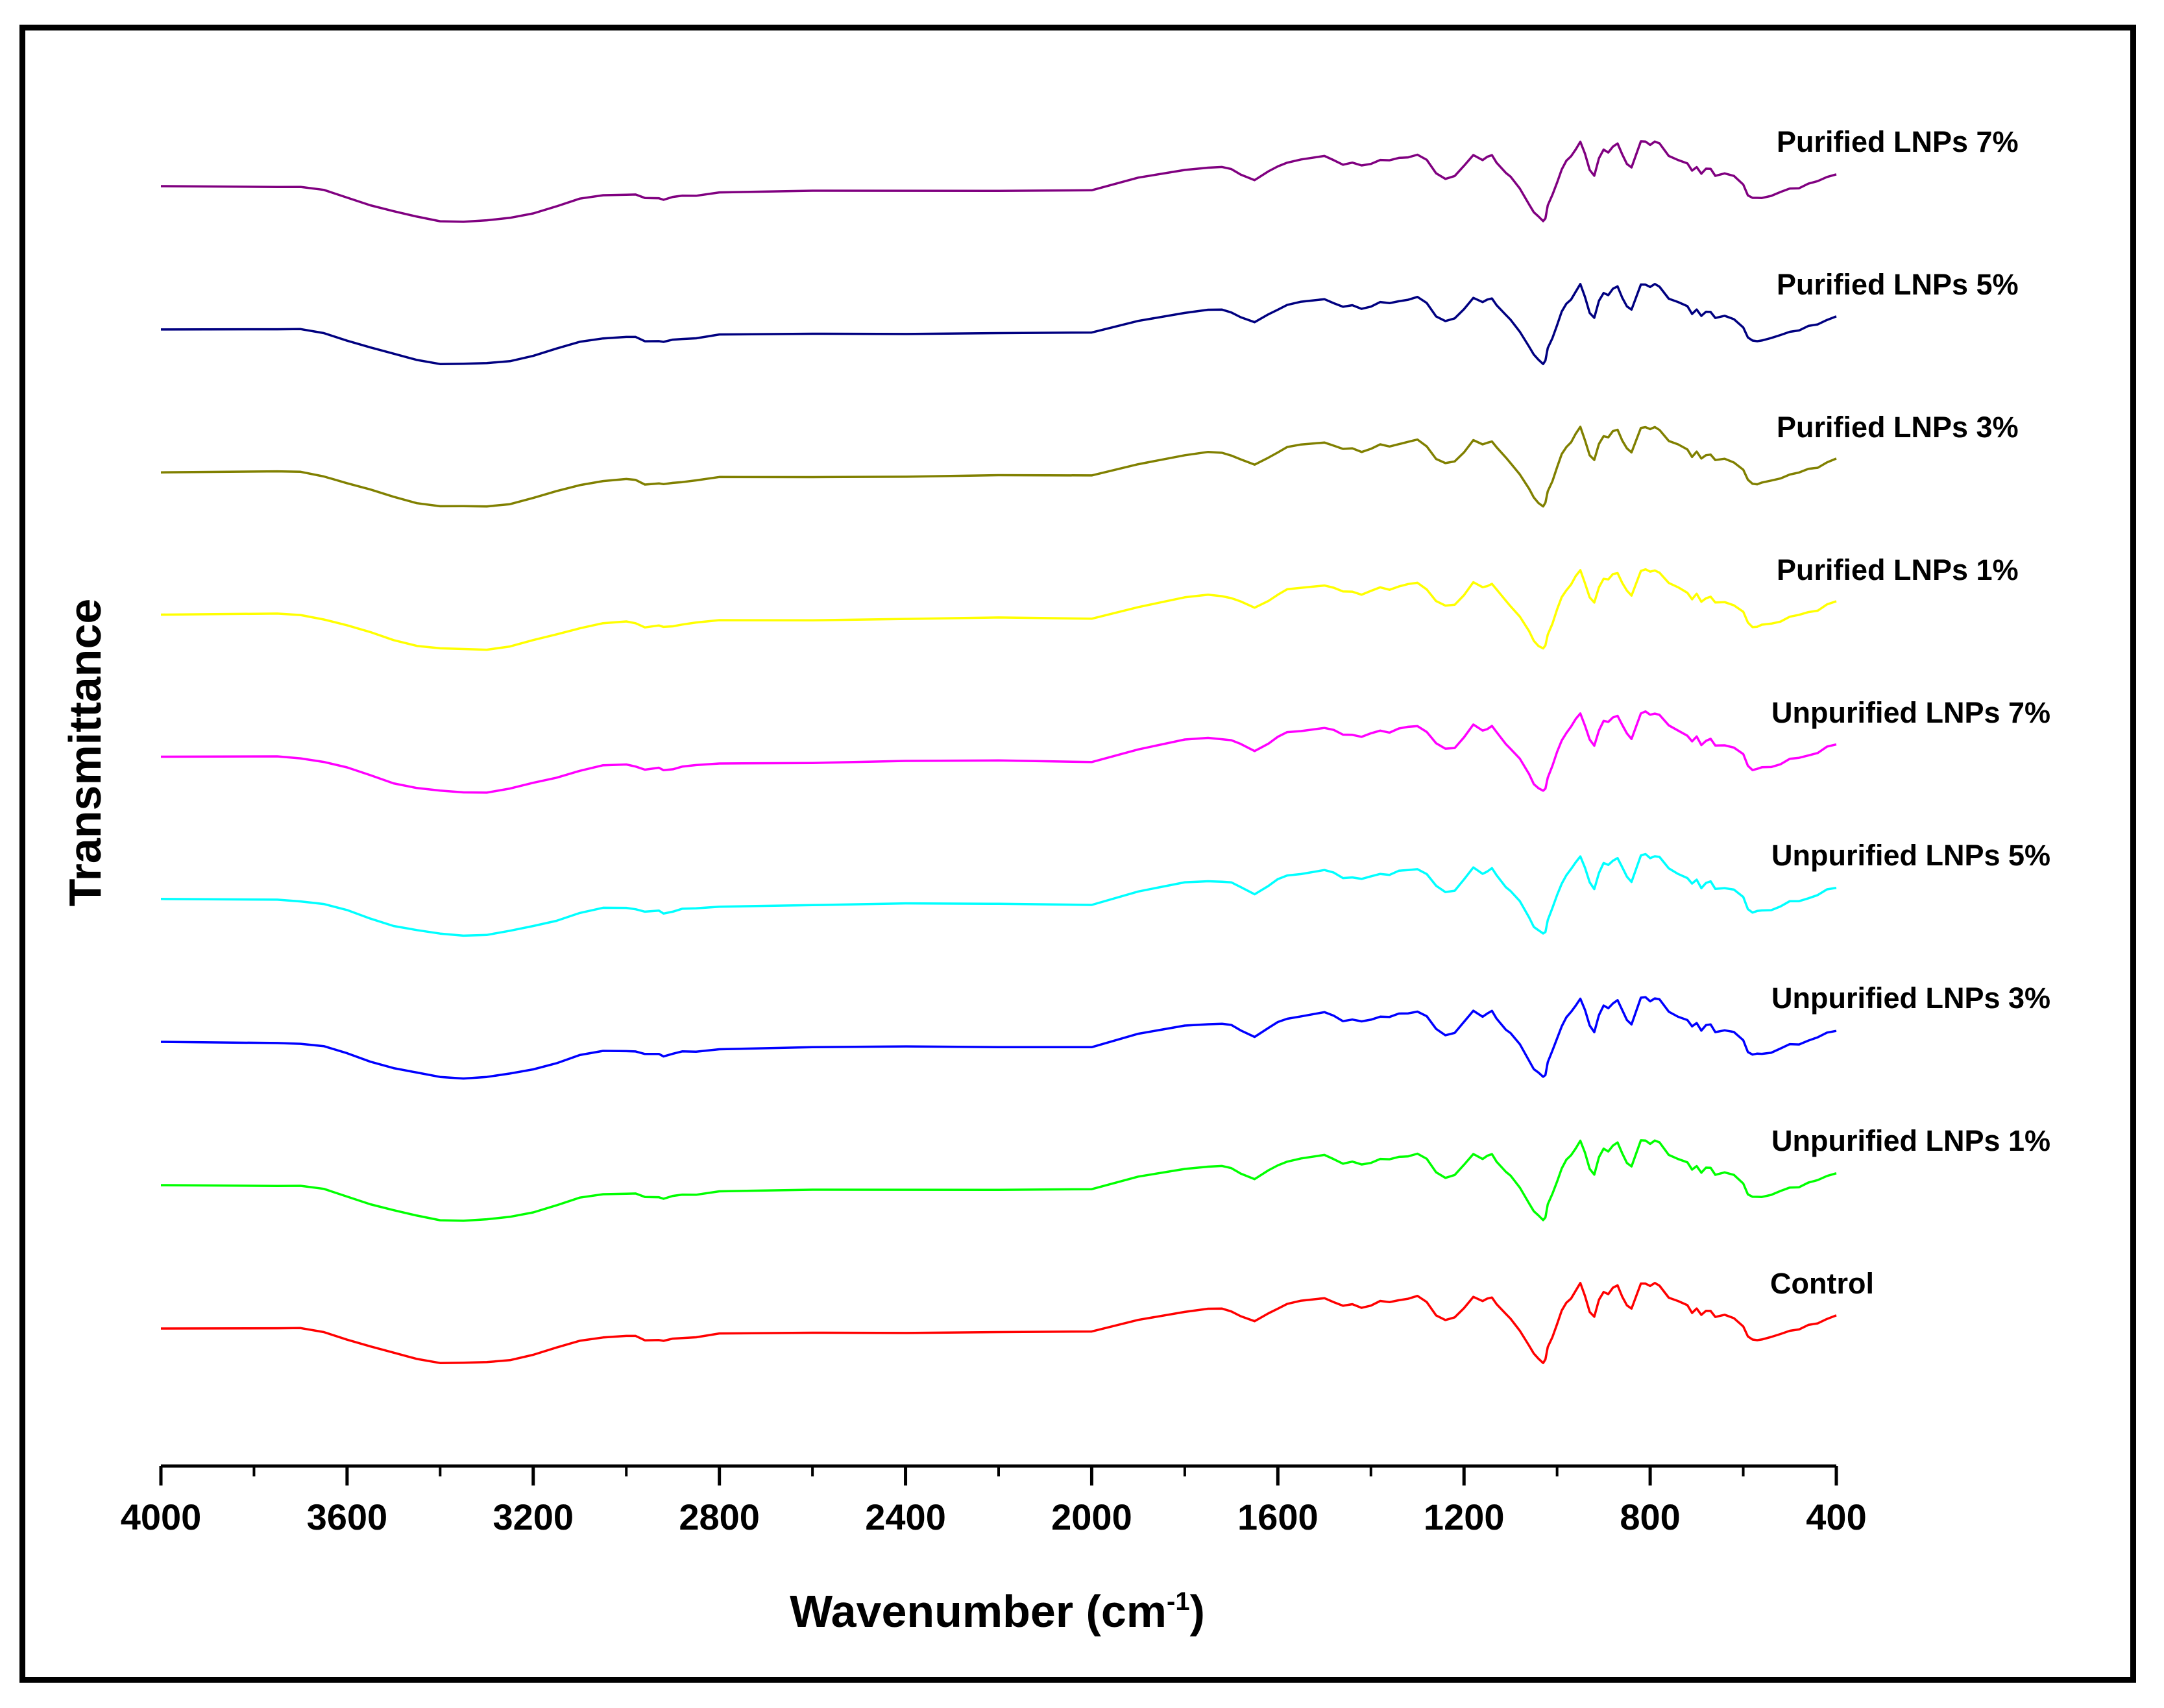 This screenshot has width=2164, height=1708. I want to click on x-axis-title: Wavenumber (cm-1), so click(997, 1612).